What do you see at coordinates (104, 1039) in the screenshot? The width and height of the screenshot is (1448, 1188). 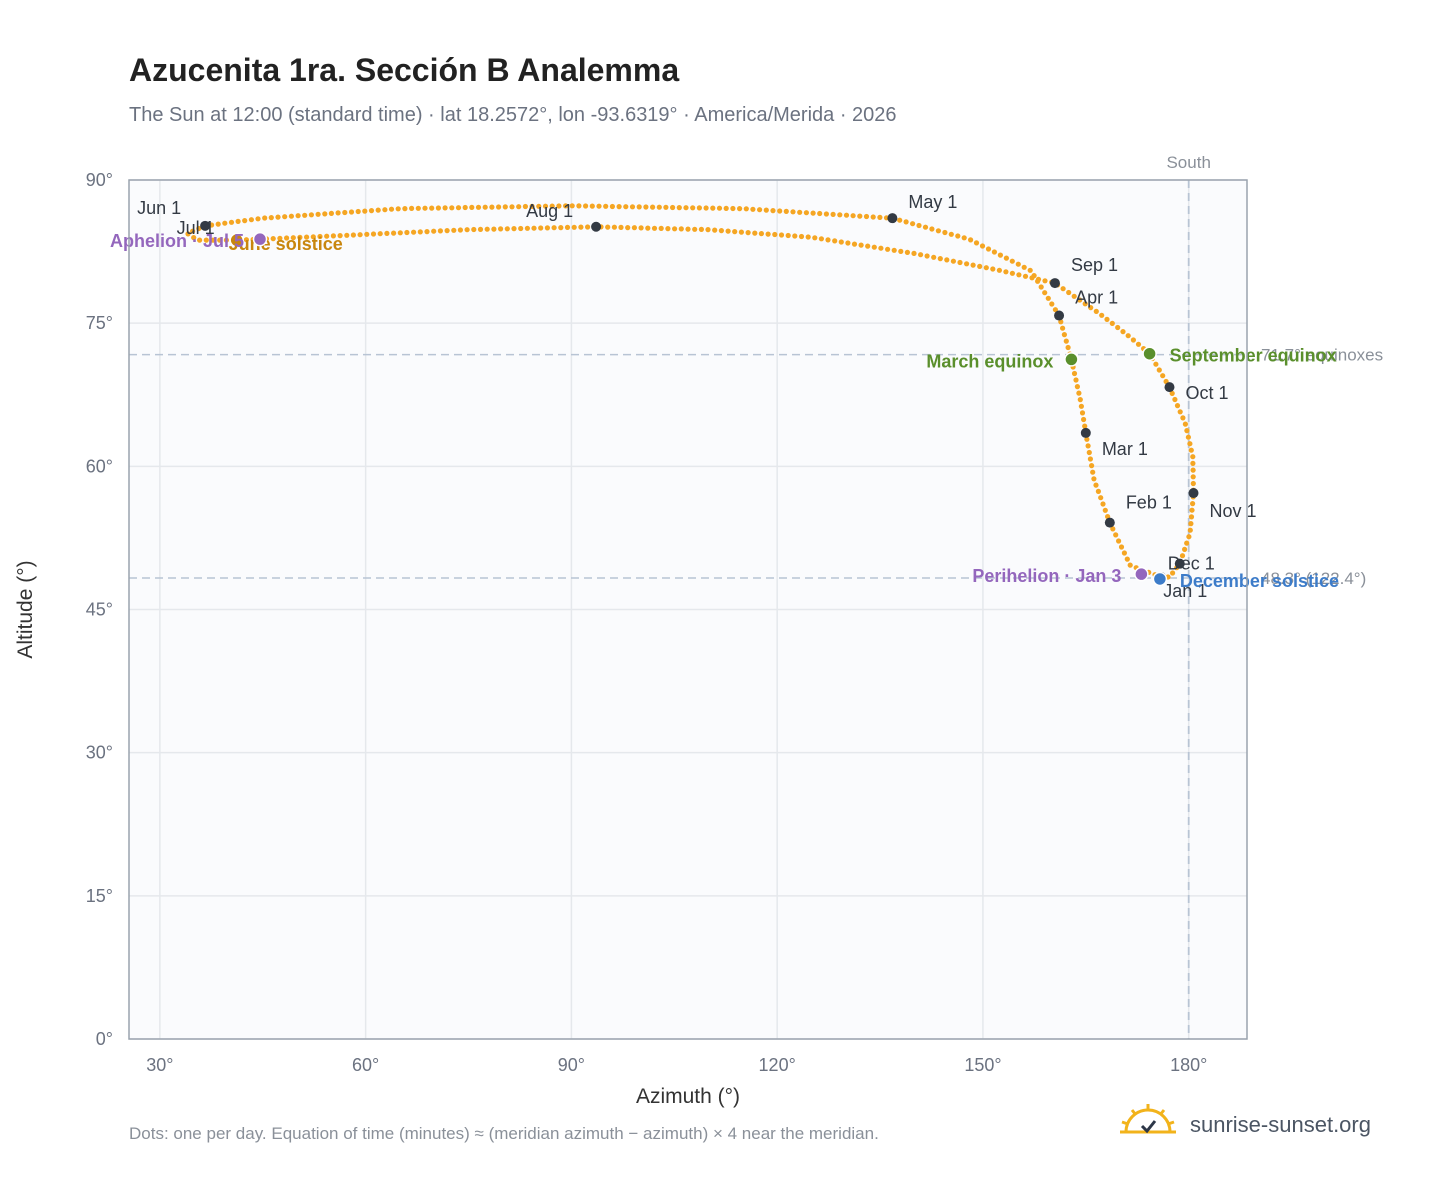 I see `y-tick-label: 0°` at bounding box center [104, 1039].